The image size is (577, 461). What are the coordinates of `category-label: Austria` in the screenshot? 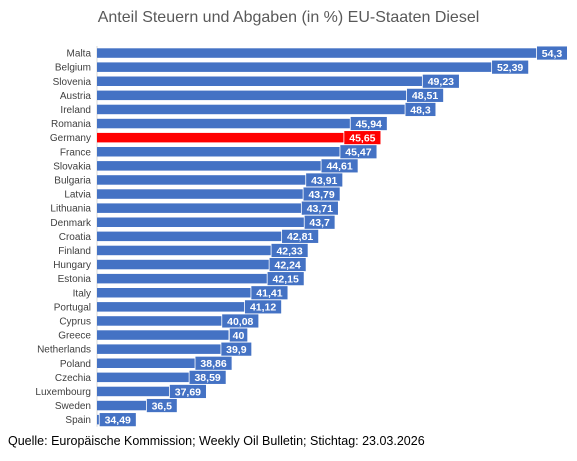 It's located at (76, 96).